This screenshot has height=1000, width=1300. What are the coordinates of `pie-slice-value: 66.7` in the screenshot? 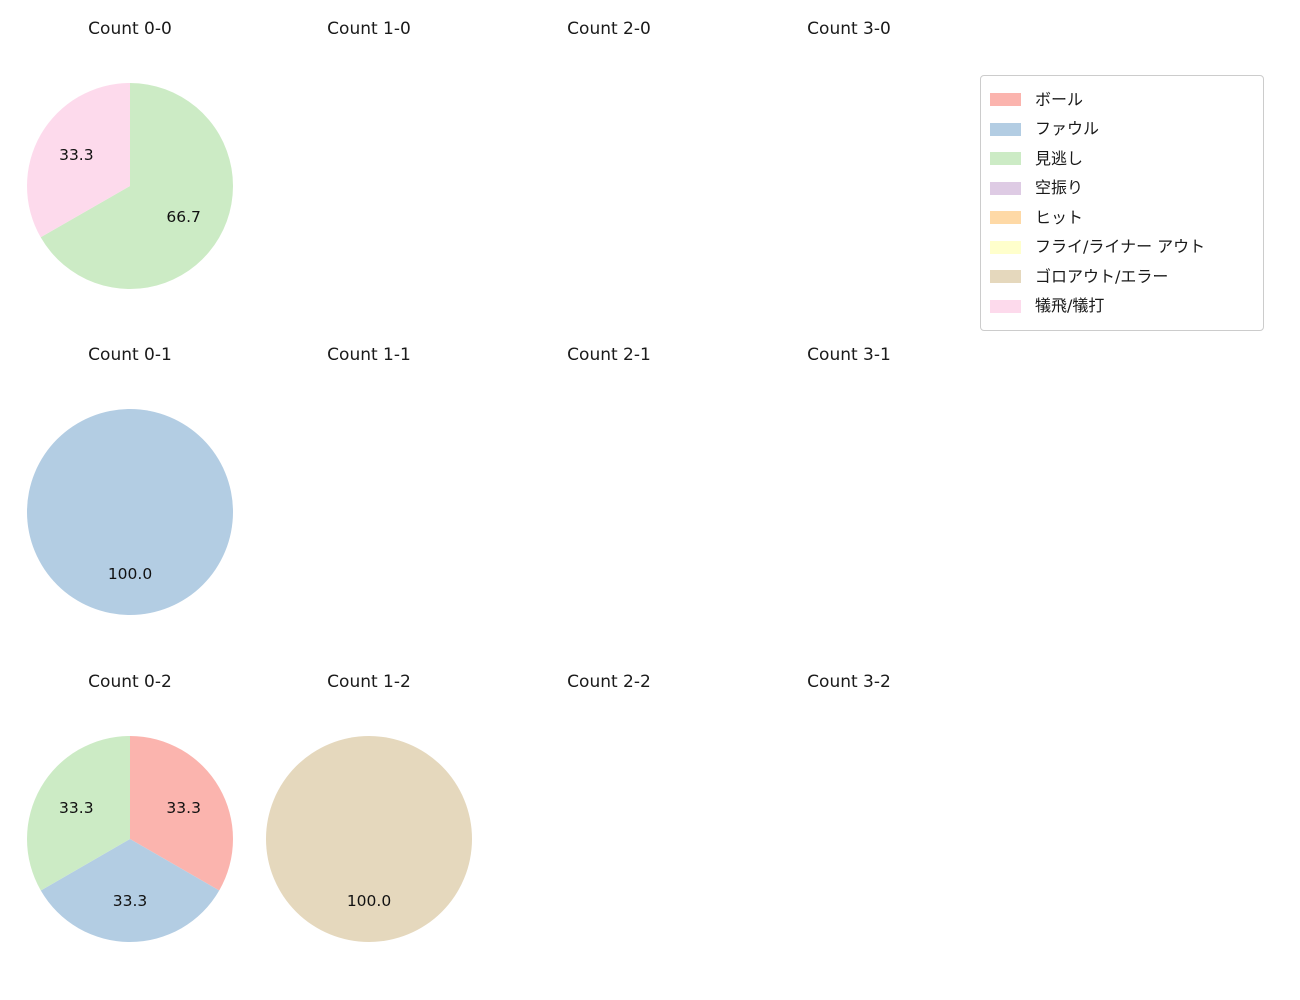 It's located at (183, 217).